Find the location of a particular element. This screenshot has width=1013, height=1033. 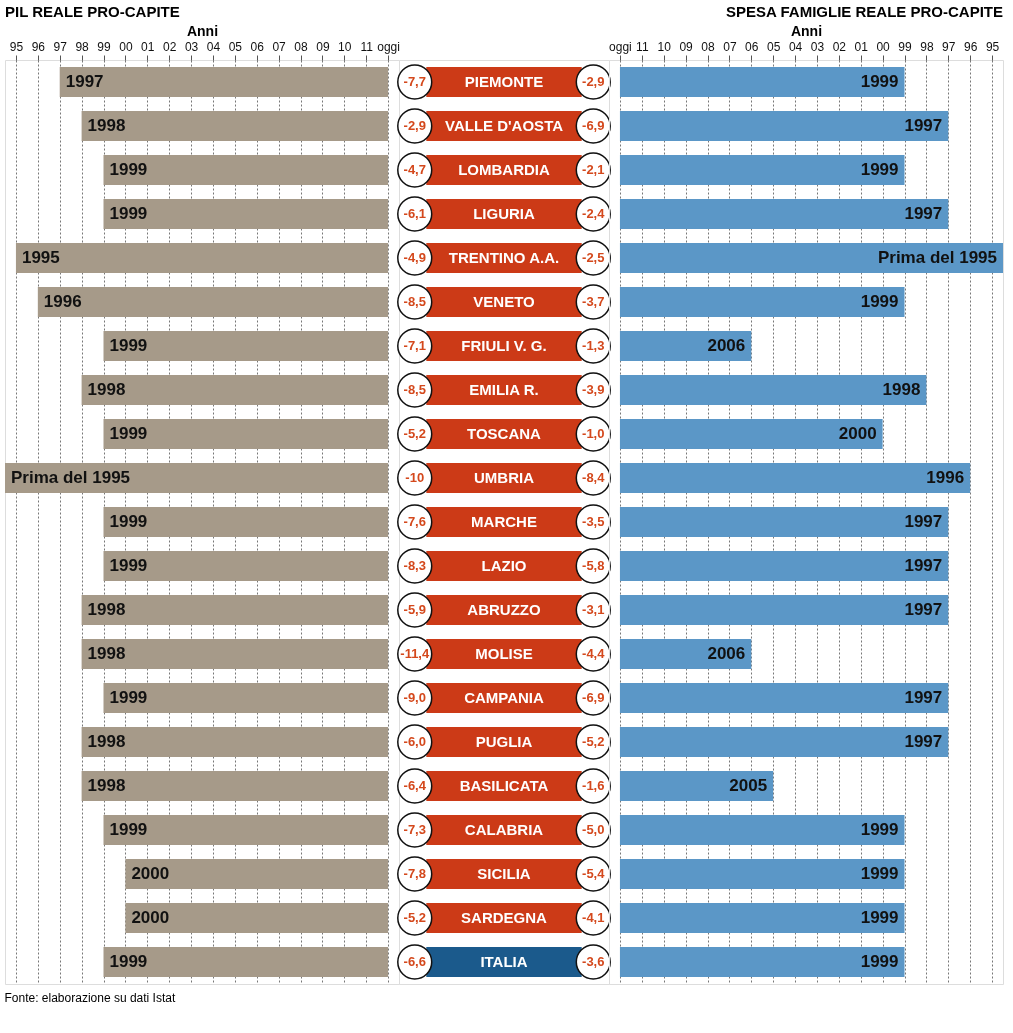

data-label: -3,9 is located at coordinates (593, 389).